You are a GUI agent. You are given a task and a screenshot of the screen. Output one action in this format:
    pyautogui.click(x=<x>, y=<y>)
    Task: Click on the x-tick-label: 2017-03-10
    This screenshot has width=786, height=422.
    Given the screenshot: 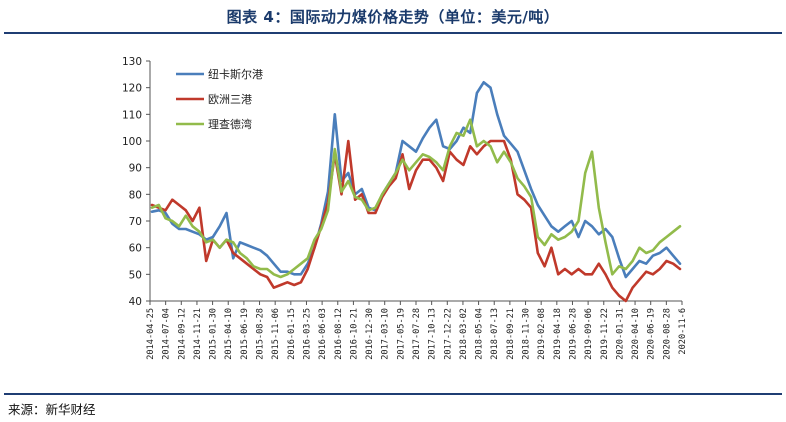 What is the action you would take?
    pyautogui.click(x=386, y=334)
    